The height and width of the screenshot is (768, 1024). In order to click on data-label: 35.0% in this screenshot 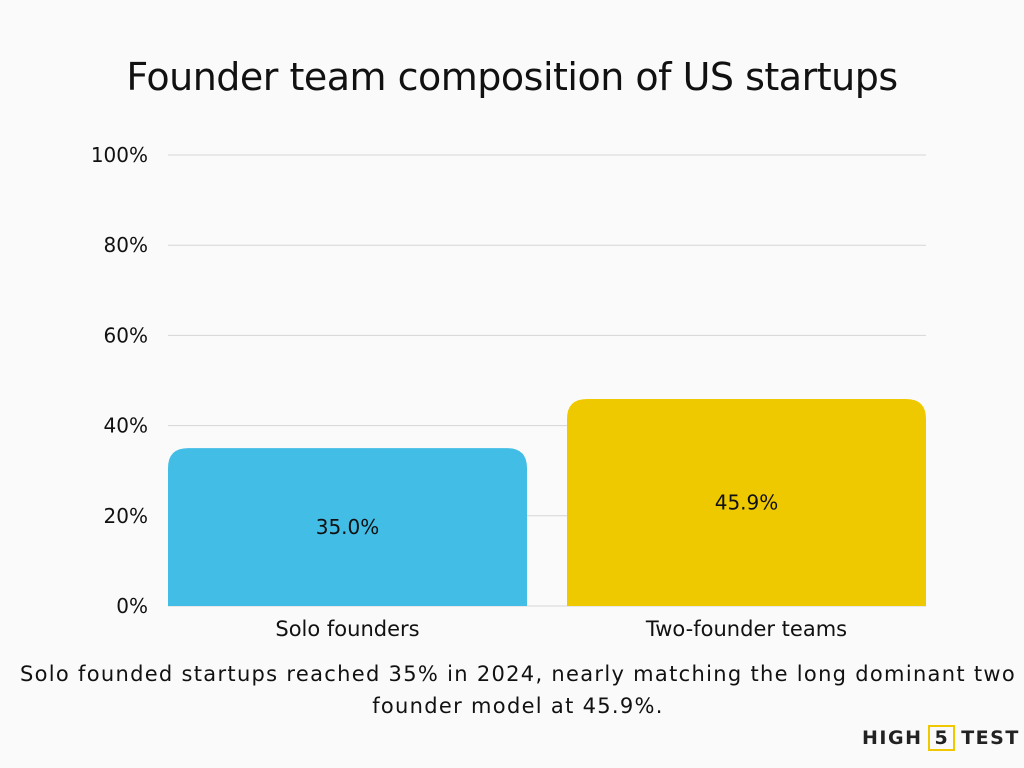, I will do `click(348, 527)`.